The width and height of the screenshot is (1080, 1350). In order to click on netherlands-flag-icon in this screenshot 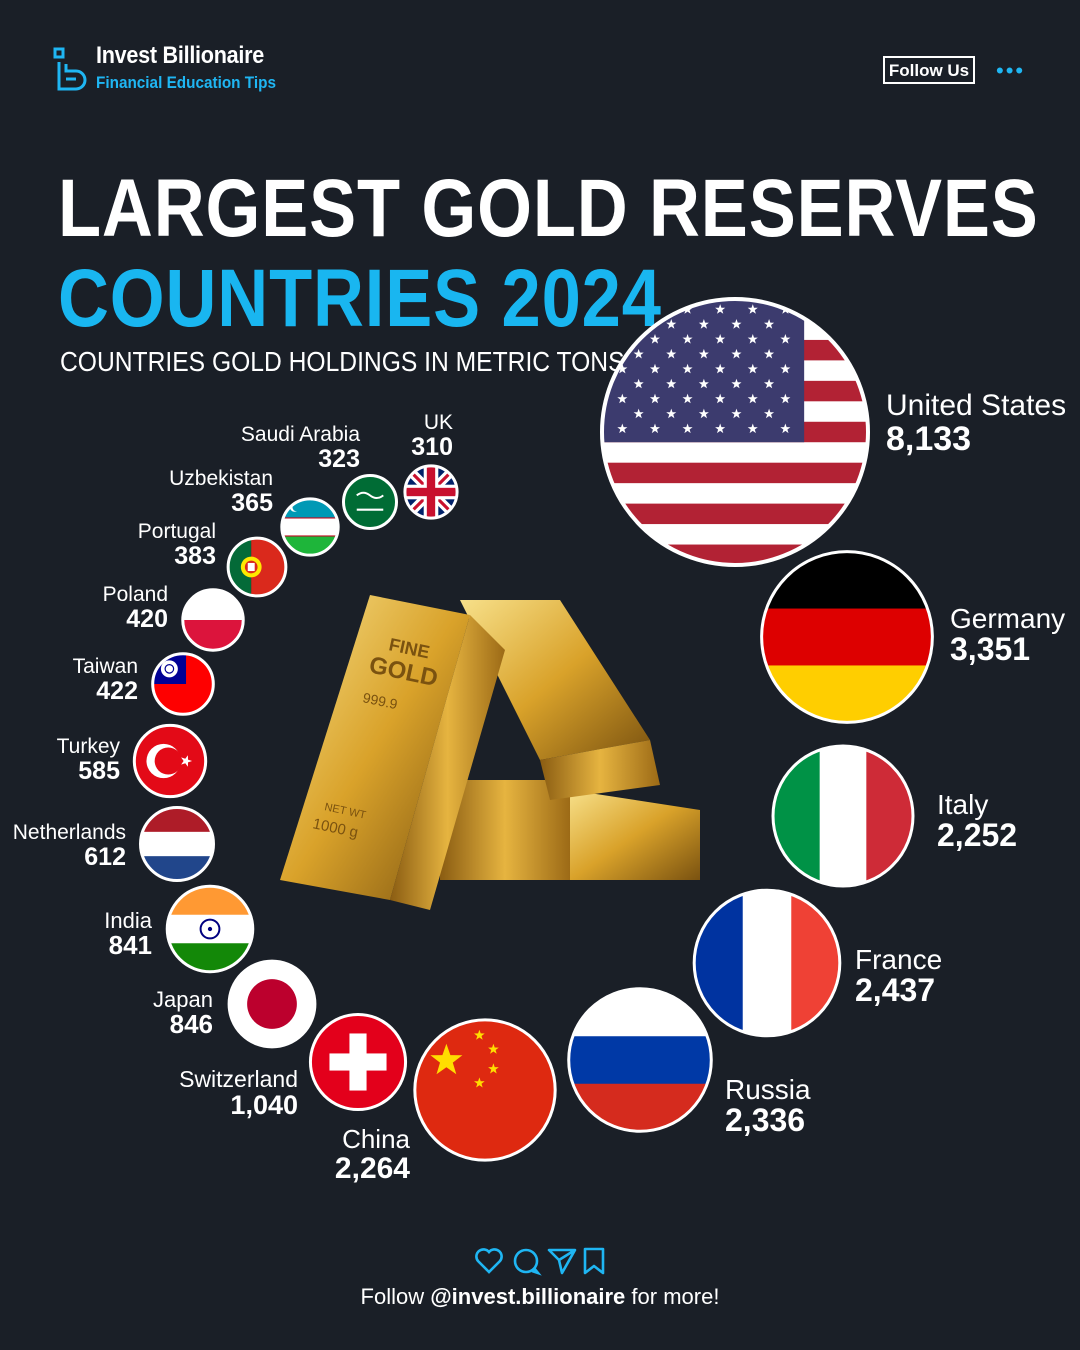, I will do `click(177, 844)`.